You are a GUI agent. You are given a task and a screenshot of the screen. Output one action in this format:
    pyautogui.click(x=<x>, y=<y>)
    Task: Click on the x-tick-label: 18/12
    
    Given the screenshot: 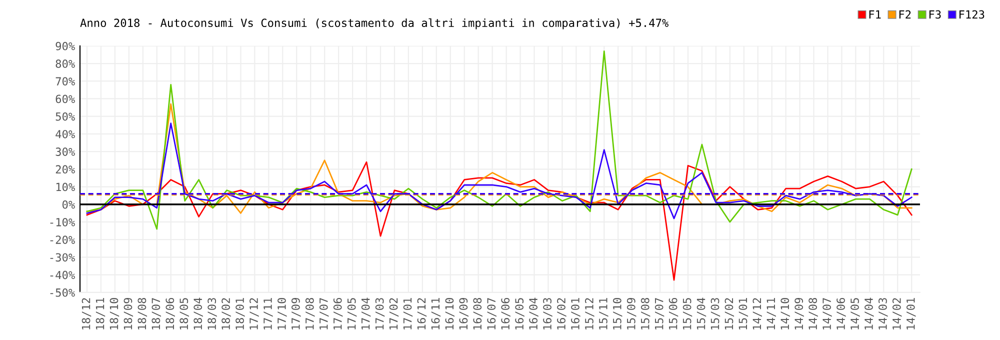 What is the action you would take?
    pyautogui.click(x=87, y=314)
    